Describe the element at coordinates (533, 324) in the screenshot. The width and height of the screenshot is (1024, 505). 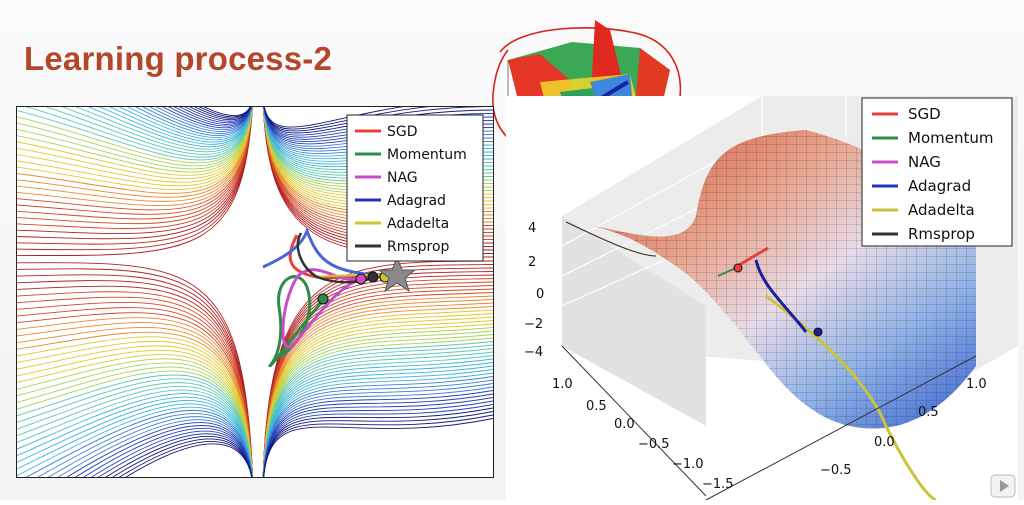
I see `z-tick-label: −2` at that location.